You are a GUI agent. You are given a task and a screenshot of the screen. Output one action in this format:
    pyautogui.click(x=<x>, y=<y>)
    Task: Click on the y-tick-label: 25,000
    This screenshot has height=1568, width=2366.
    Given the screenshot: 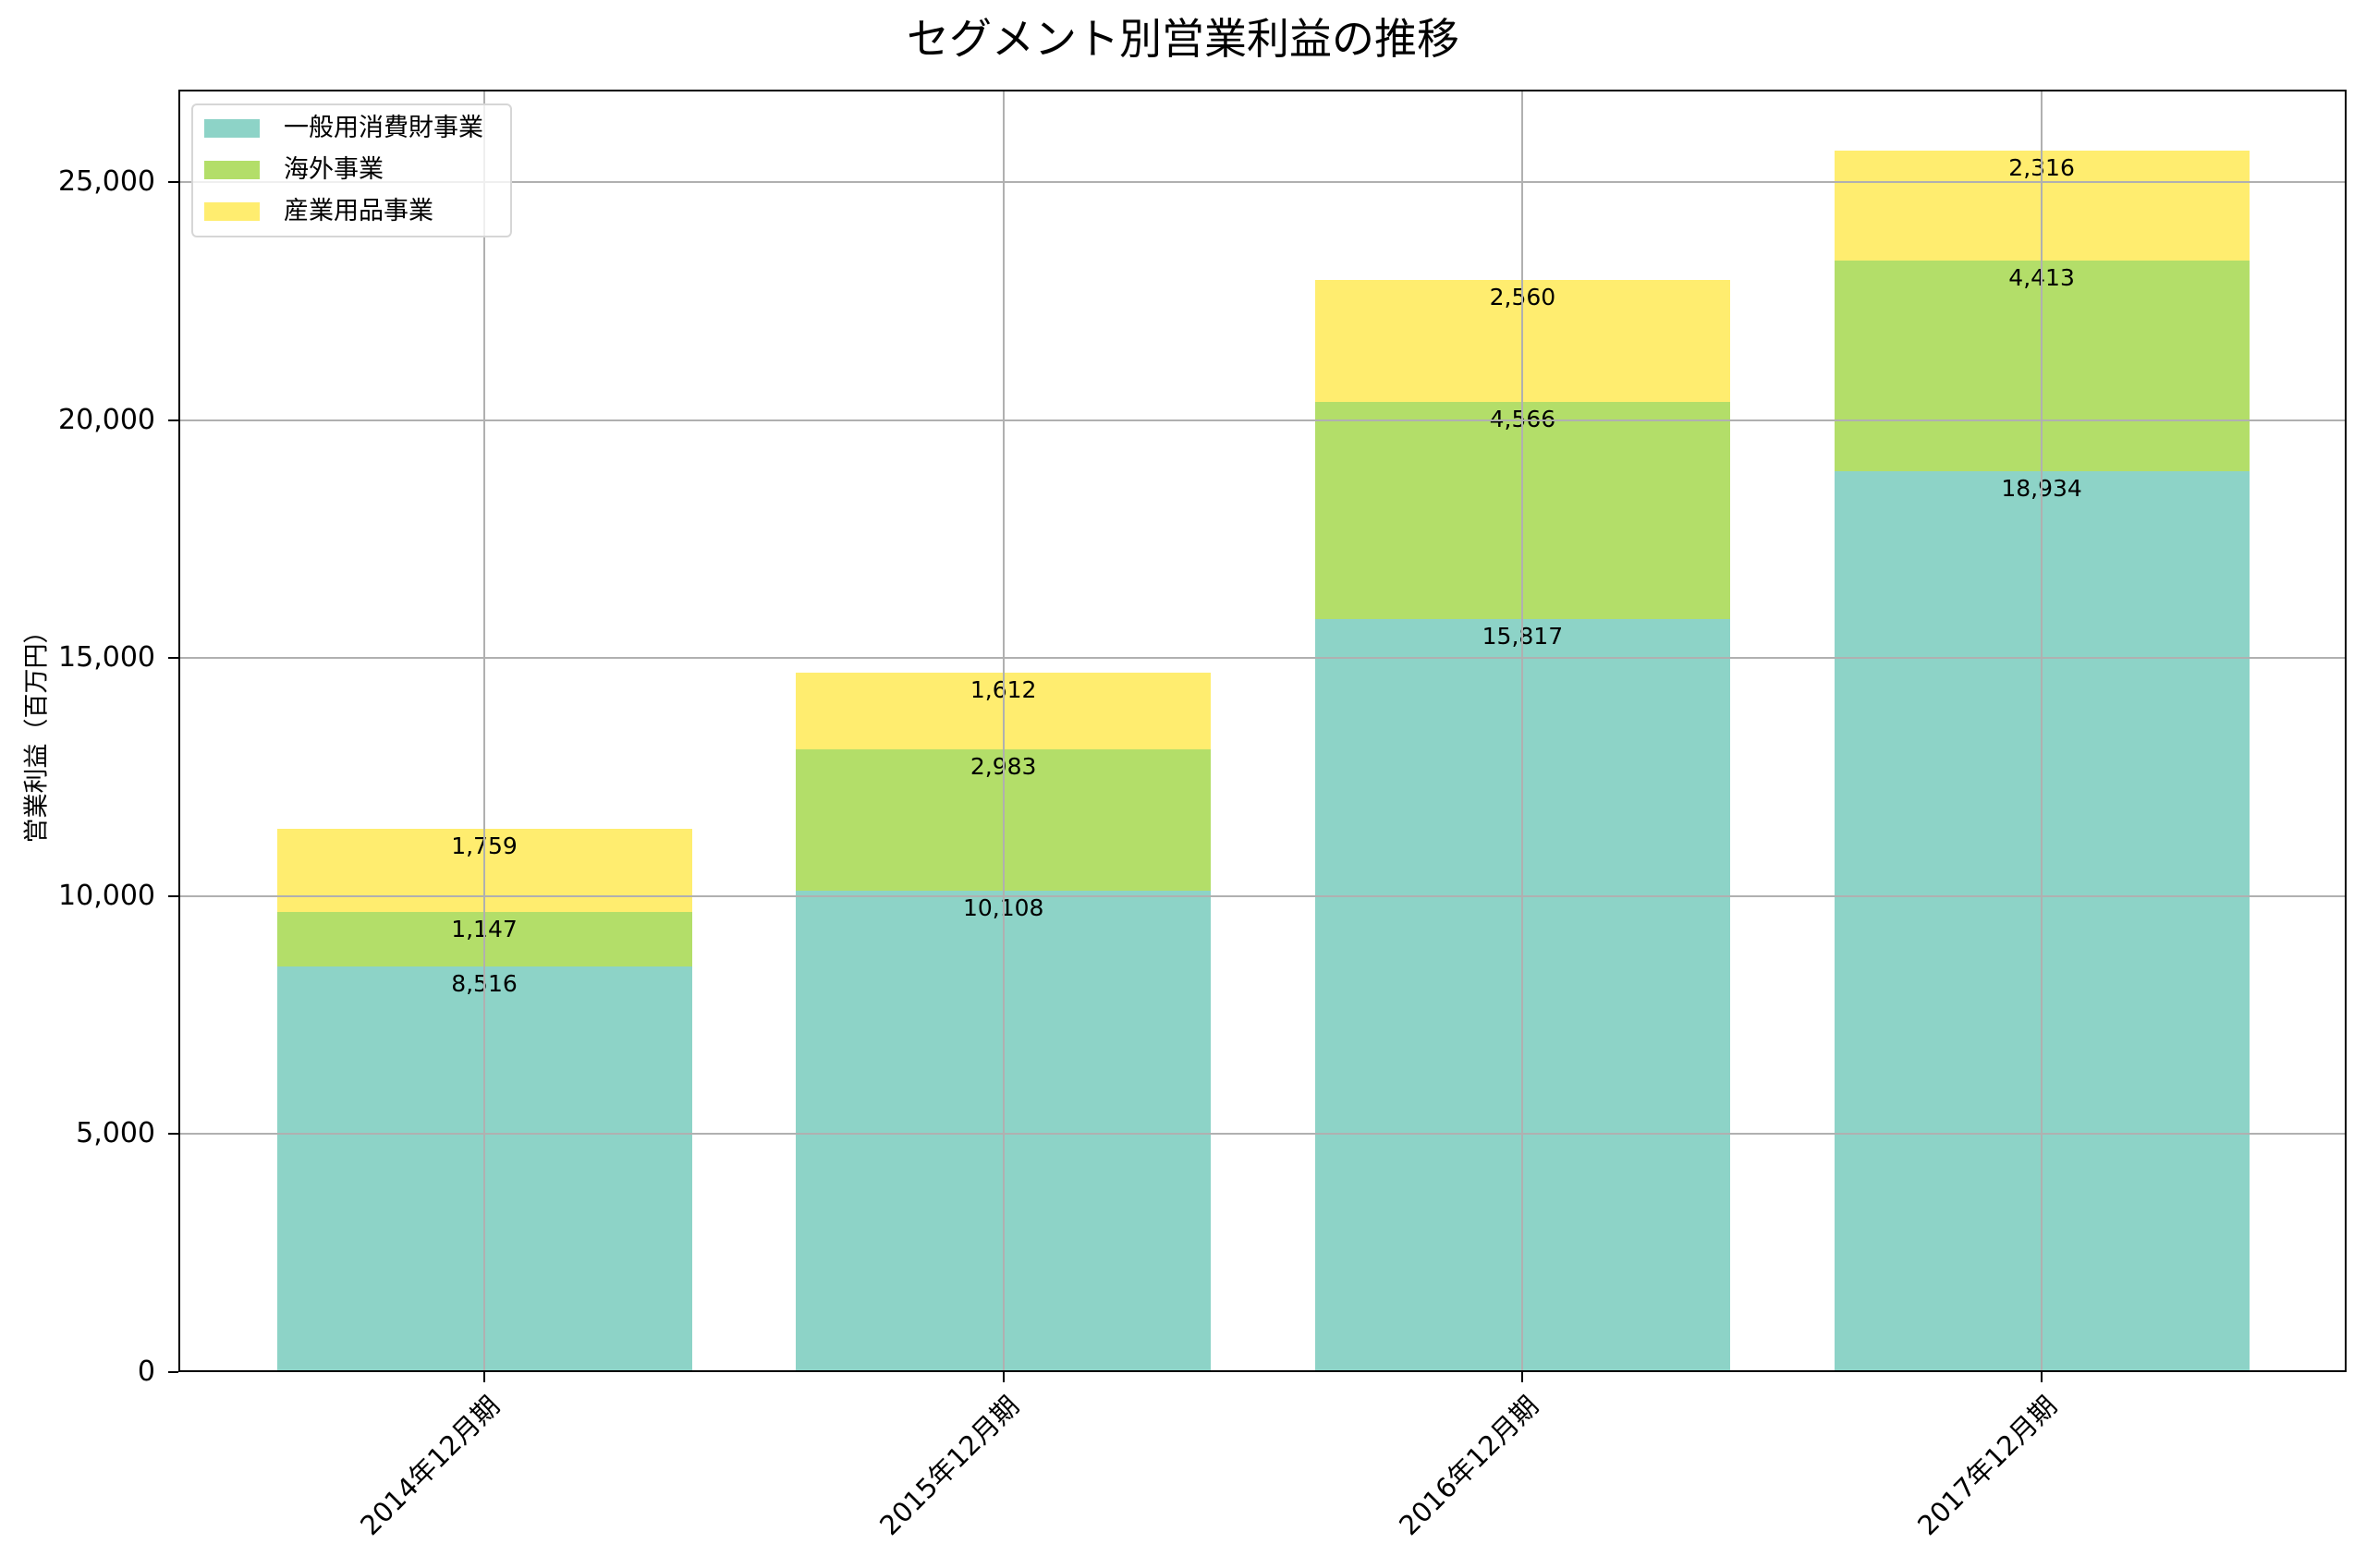 What is the action you would take?
    pyautogui.click(x=106, y=182)
    